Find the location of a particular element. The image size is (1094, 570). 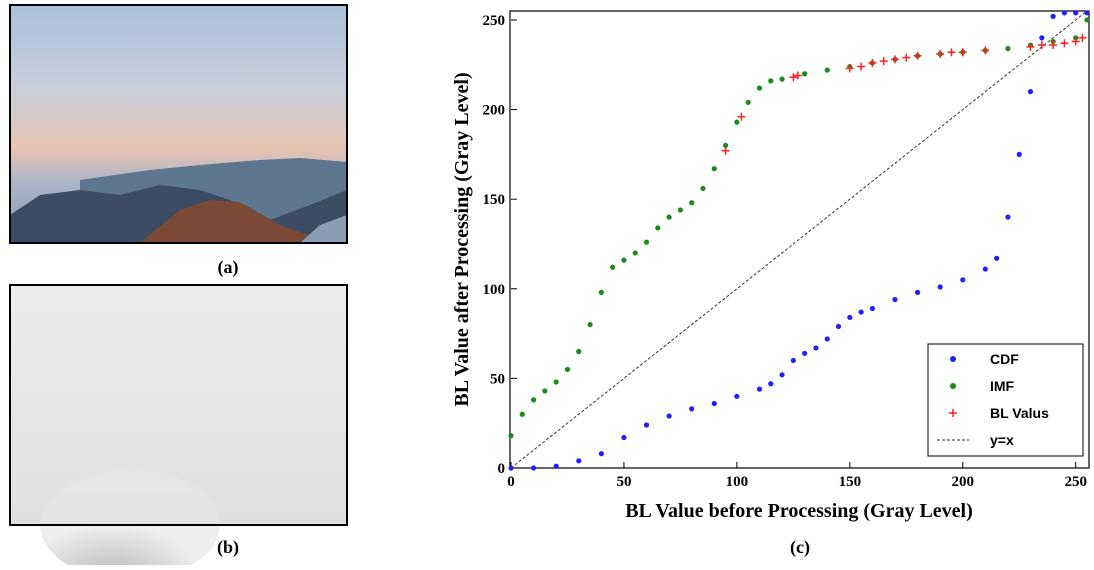

x-tick-label: 200 is located at coordinates (963, 482).